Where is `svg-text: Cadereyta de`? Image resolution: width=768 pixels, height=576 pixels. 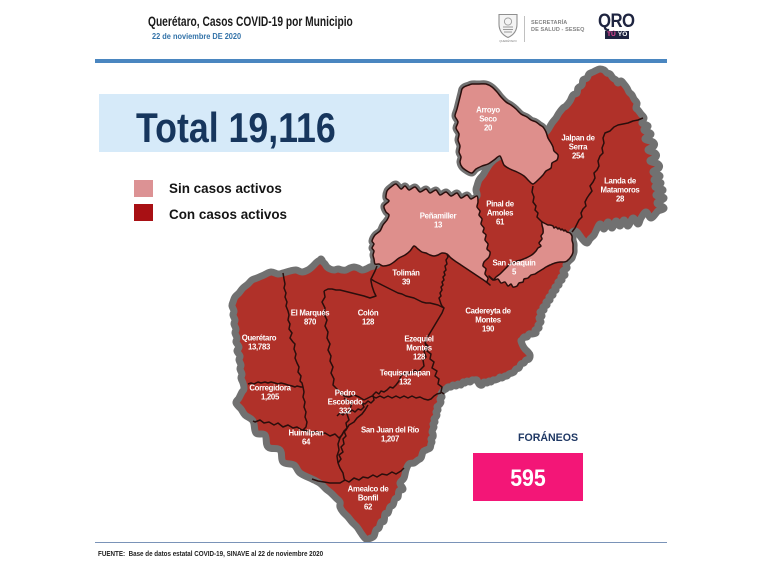
svg-text: Cadereyta de is located at coordinates (488, 311).